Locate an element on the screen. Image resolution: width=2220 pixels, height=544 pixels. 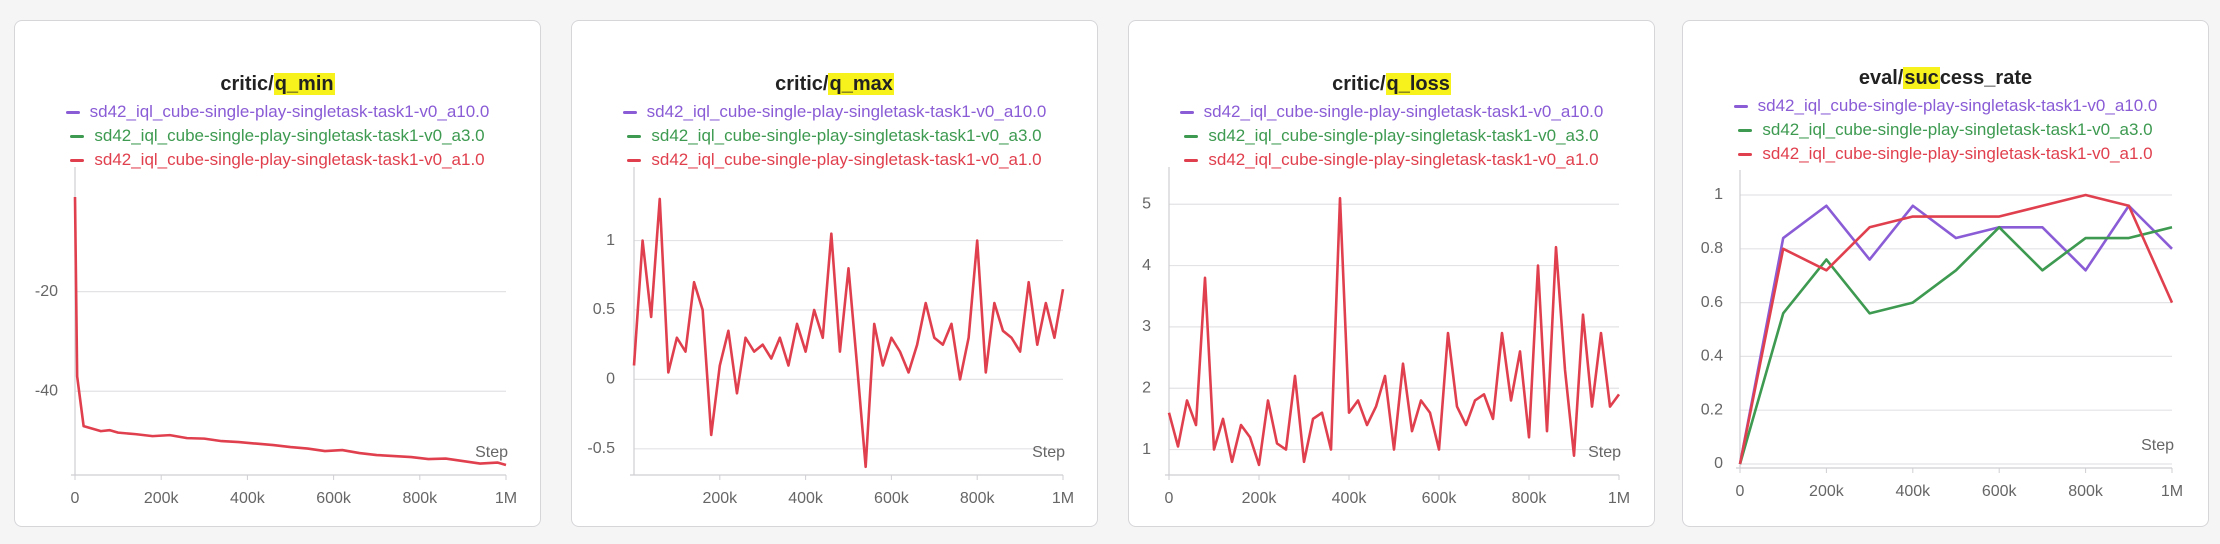
chart-title: eval/success_rate is located at coordinates (1945, 78).